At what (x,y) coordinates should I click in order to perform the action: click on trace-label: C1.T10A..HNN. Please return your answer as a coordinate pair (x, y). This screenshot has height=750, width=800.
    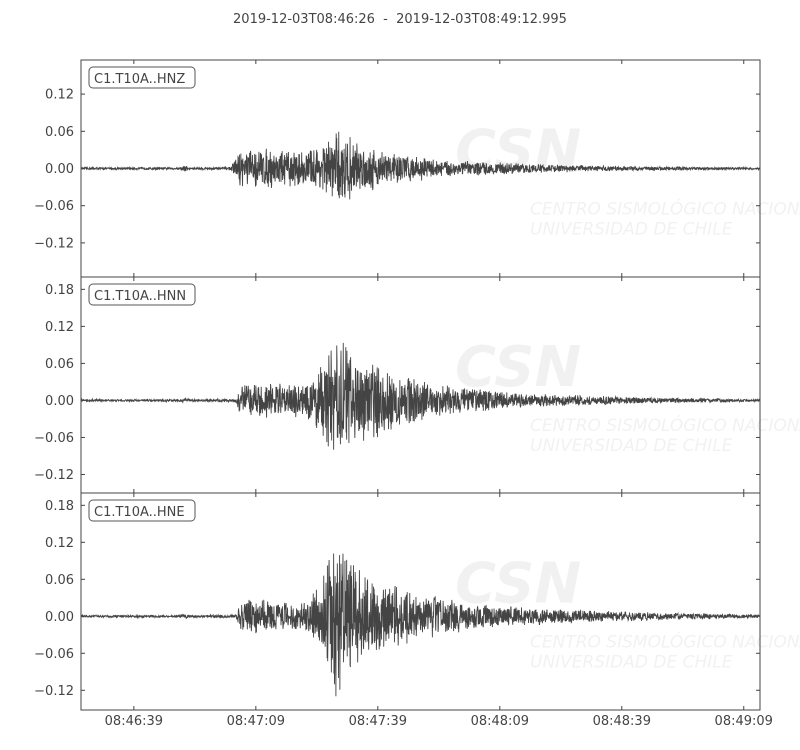
    Looking at the image, I should click on (140, 296).